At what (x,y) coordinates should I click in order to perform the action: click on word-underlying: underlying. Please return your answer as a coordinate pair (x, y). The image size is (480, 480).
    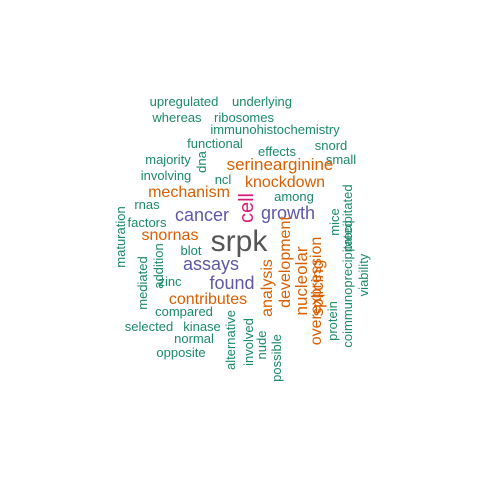
    Looking at the image, I should click on (262, 101).